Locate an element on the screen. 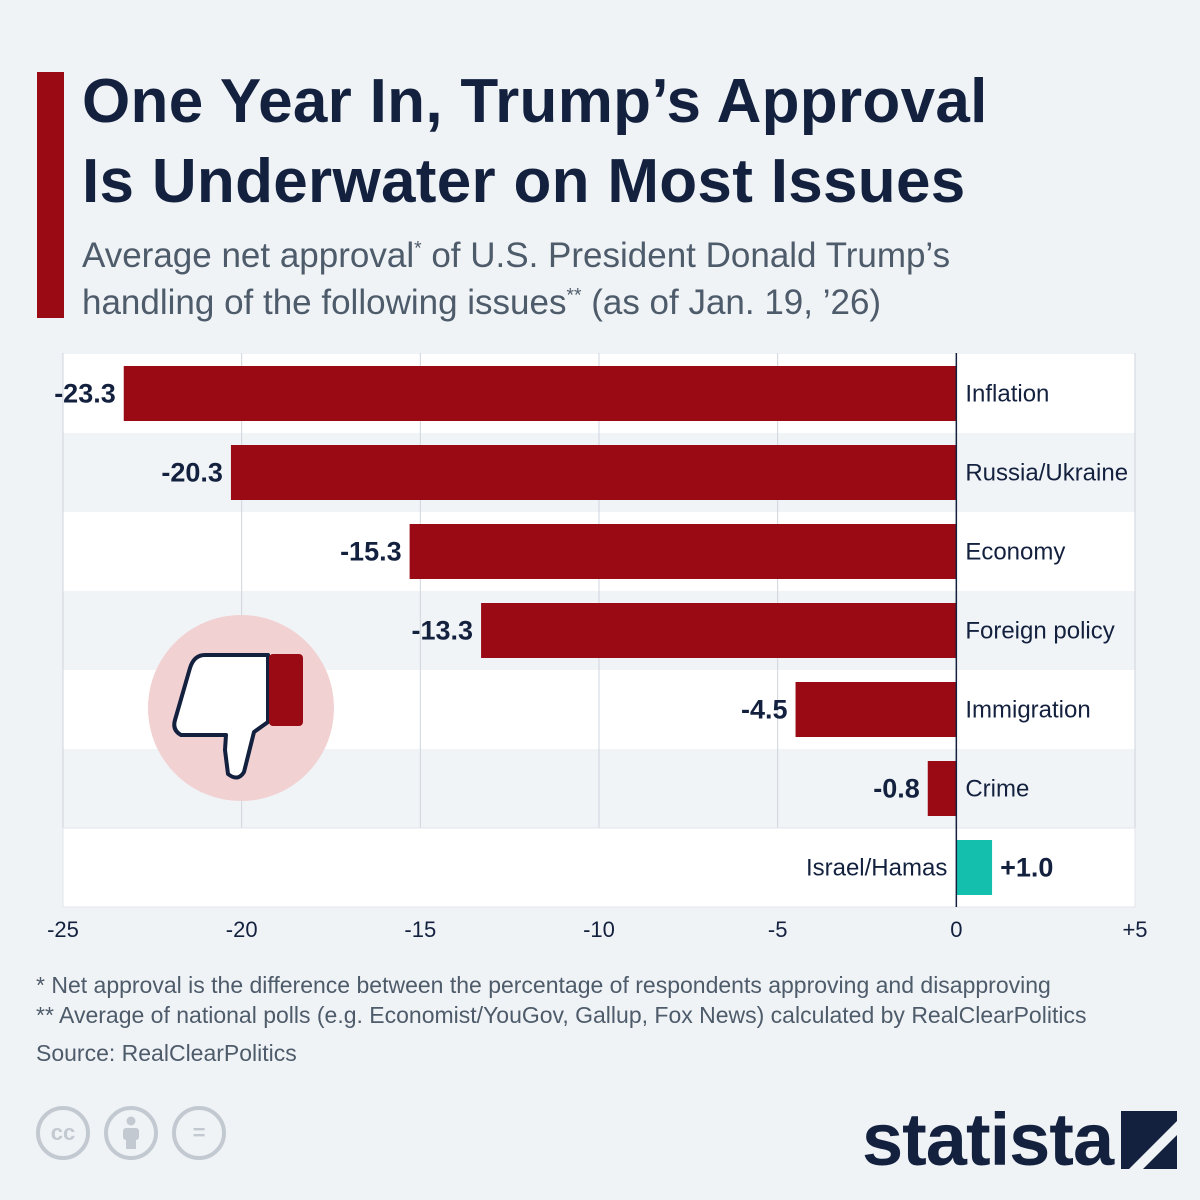 Image resolution: width=1200 pixels, height=1200 pixels. tick-label: -10 is located at coordinates (599, 929).